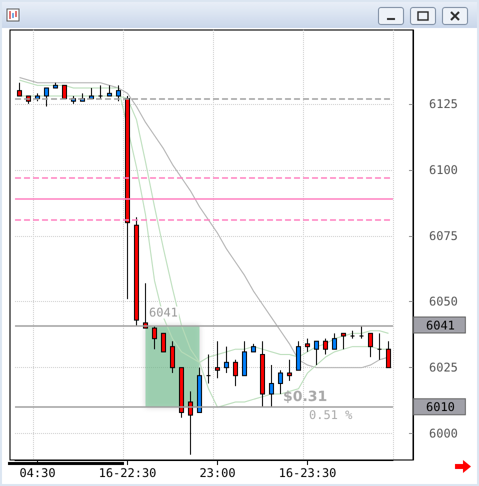  Describe the element at coordinates (443, 367) in the screenshot. I see `y-tick-label: 6025` at that location.